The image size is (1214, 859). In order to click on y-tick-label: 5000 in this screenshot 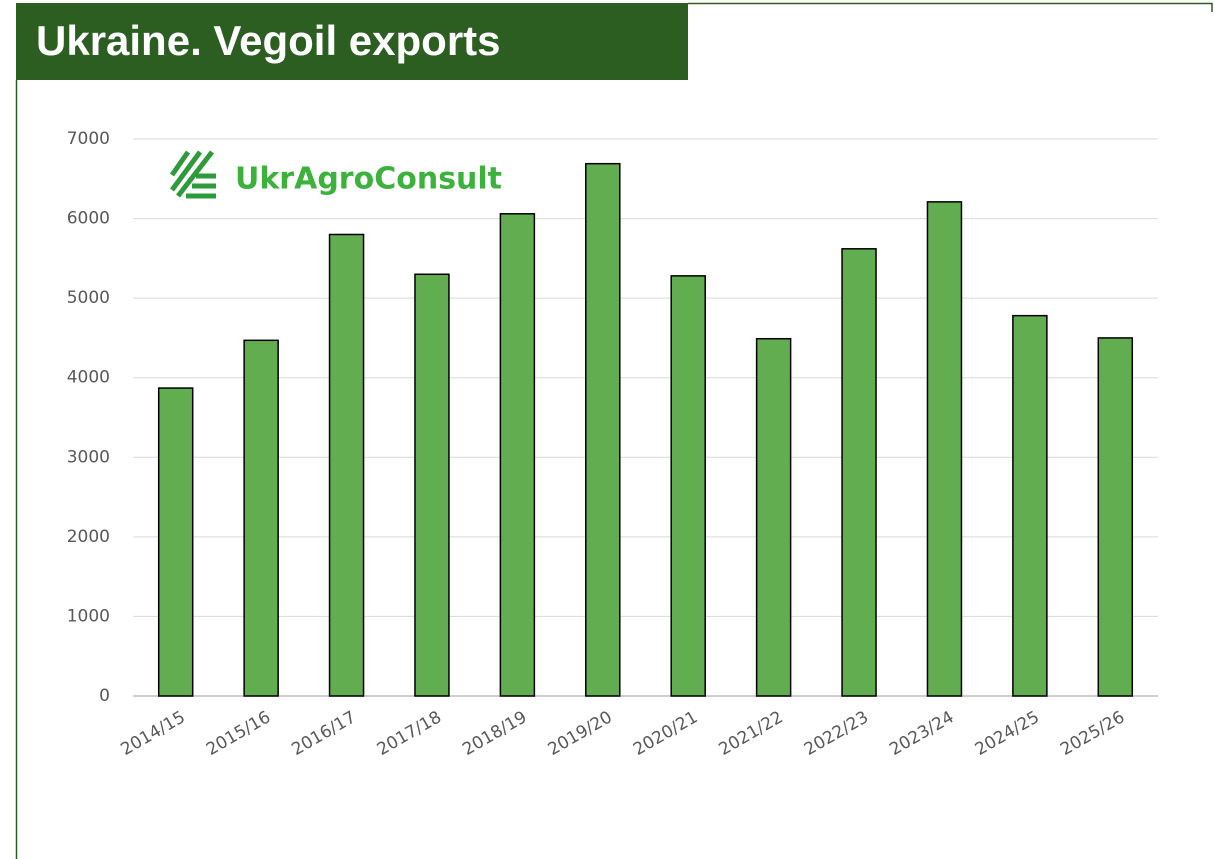, I will do `click(88, 298)`.